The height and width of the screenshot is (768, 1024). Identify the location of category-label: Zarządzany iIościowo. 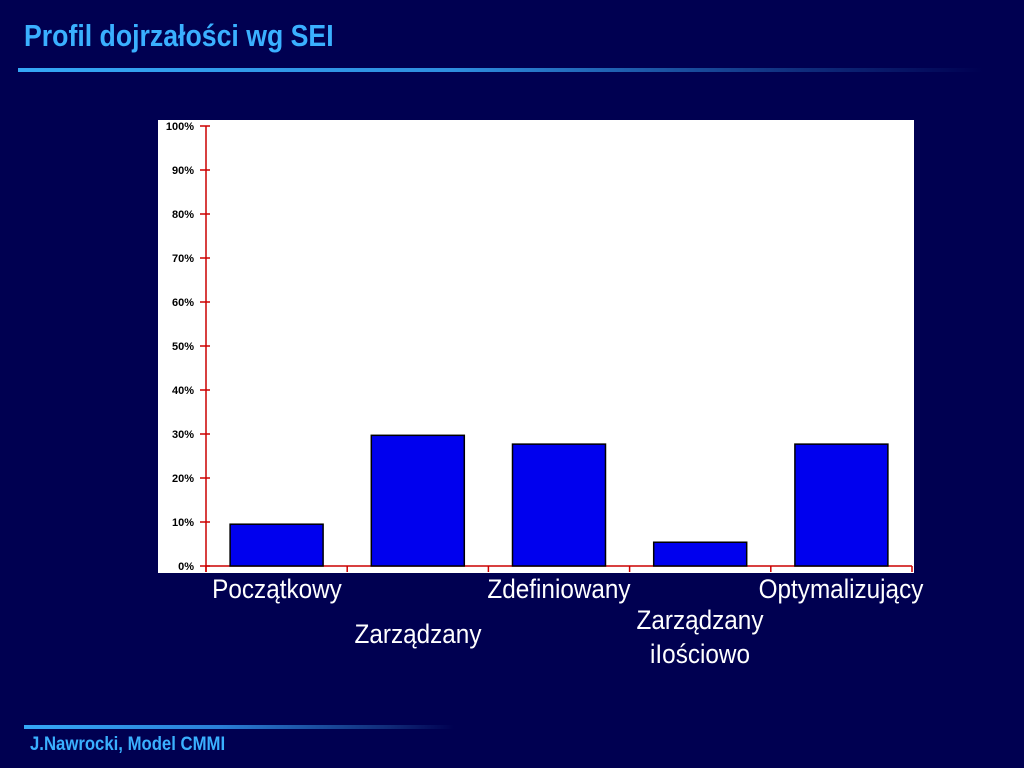
(700, 637).